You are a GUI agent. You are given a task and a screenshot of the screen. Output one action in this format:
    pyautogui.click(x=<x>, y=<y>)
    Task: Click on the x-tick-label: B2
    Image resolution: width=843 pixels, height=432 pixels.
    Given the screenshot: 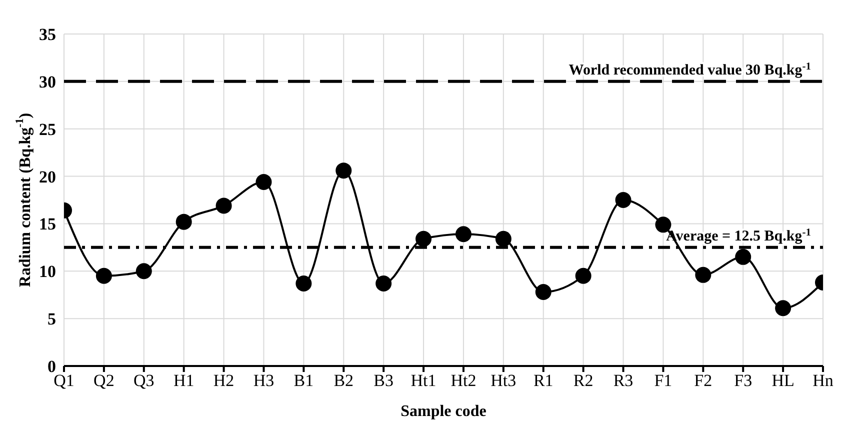 What is the action you would take?
    pyautogui.click(x=344, y=380)
    